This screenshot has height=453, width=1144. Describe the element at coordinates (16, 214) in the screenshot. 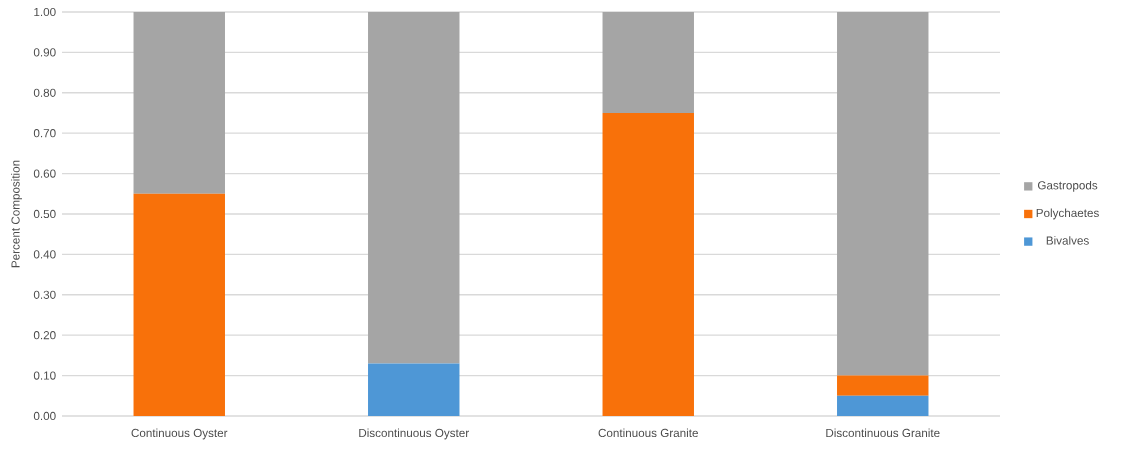

I see `y-axis-title: Percent Composition` at that location.